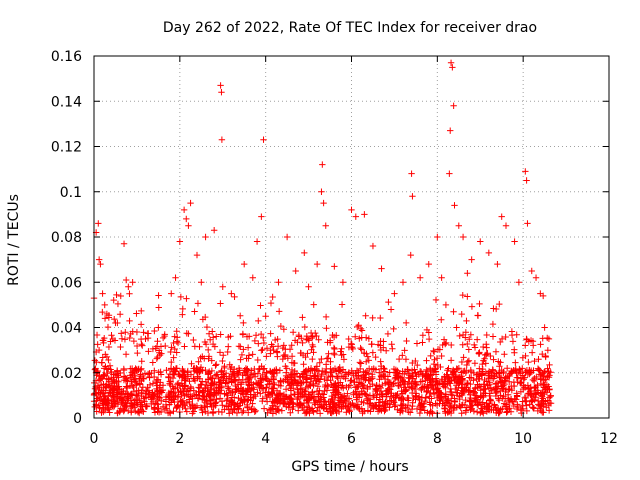  I want to click on y-axis-label: ROTI / TECUs, so click(14, 240).